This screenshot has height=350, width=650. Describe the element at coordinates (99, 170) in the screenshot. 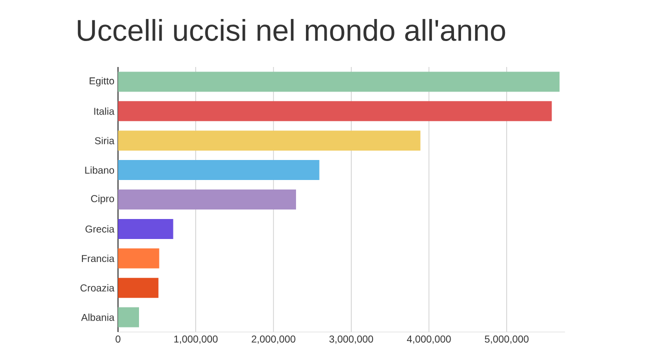

I see `y-tick-label: Libano` at that location.